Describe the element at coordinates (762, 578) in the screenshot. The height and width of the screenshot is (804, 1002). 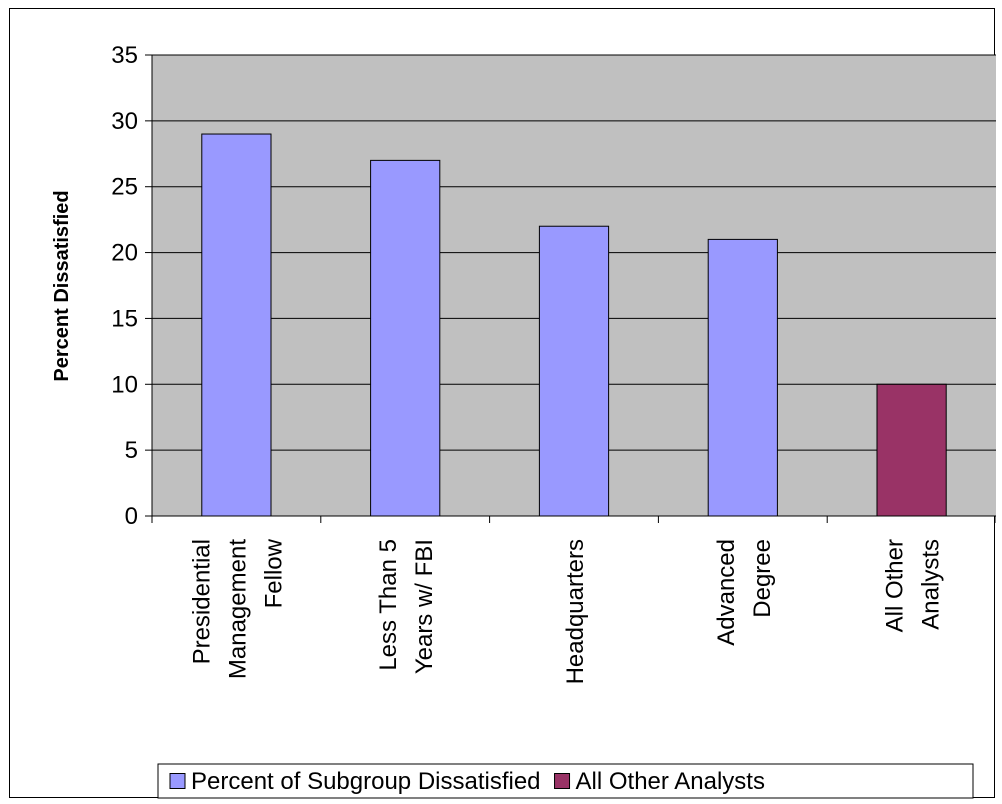
I see `x-tick-label: Degree` at that location.